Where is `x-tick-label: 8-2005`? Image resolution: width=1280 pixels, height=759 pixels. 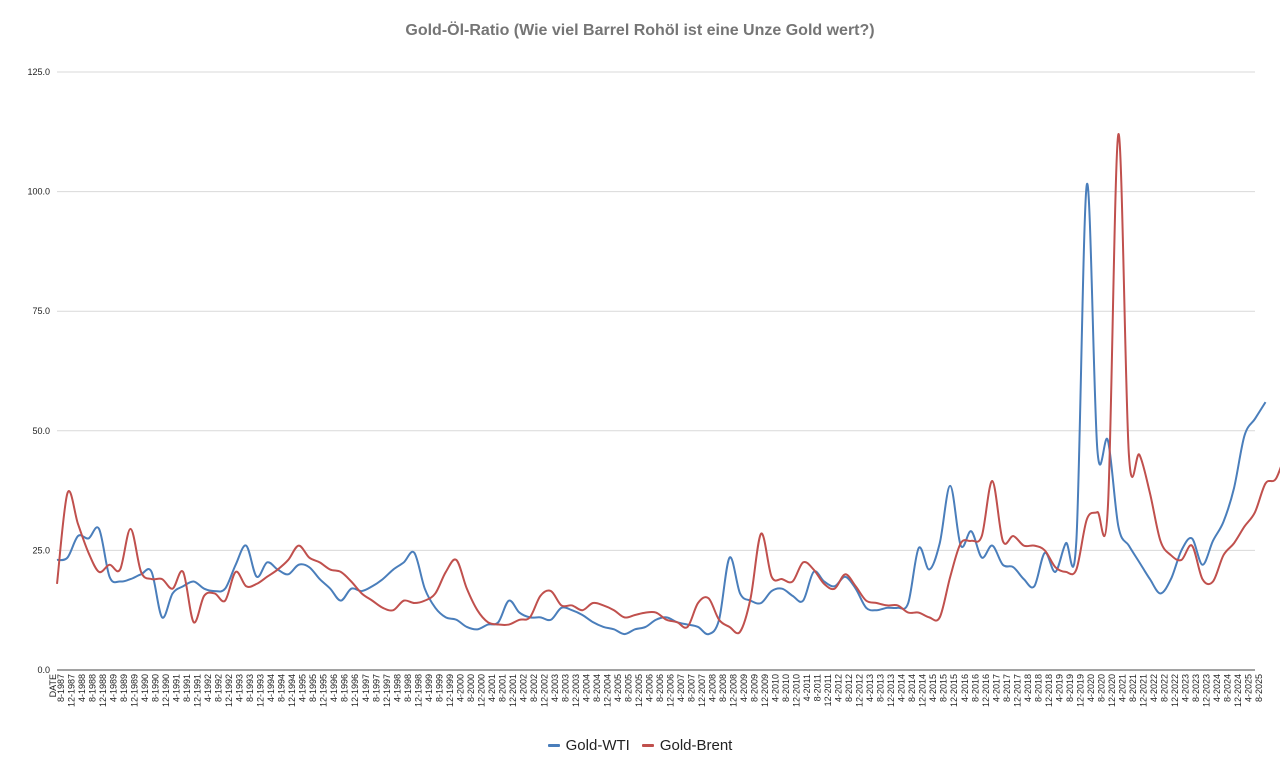 x-tick-label: 8-2005 is located at coordinates (628, 688).